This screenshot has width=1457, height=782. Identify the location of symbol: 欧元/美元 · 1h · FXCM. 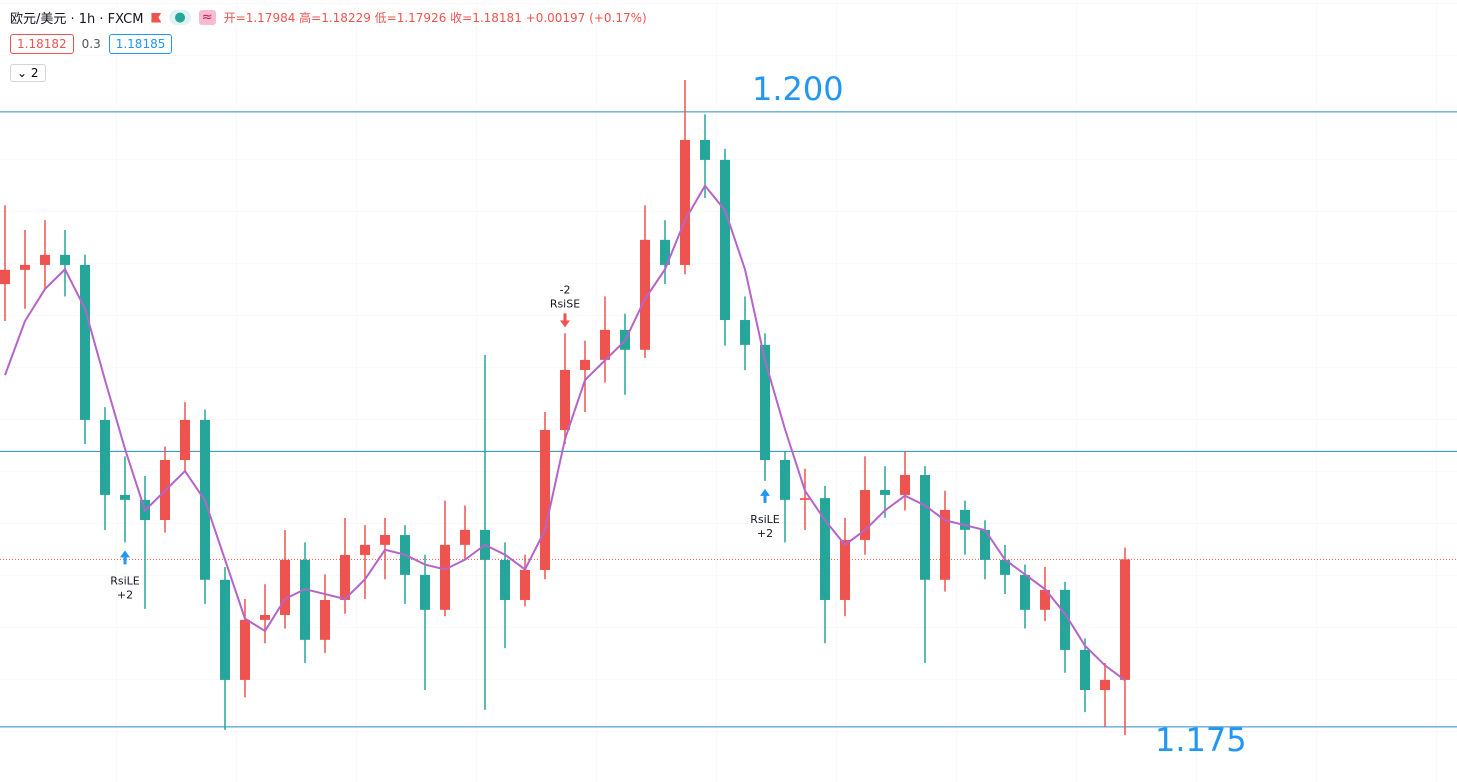
(77, 19).